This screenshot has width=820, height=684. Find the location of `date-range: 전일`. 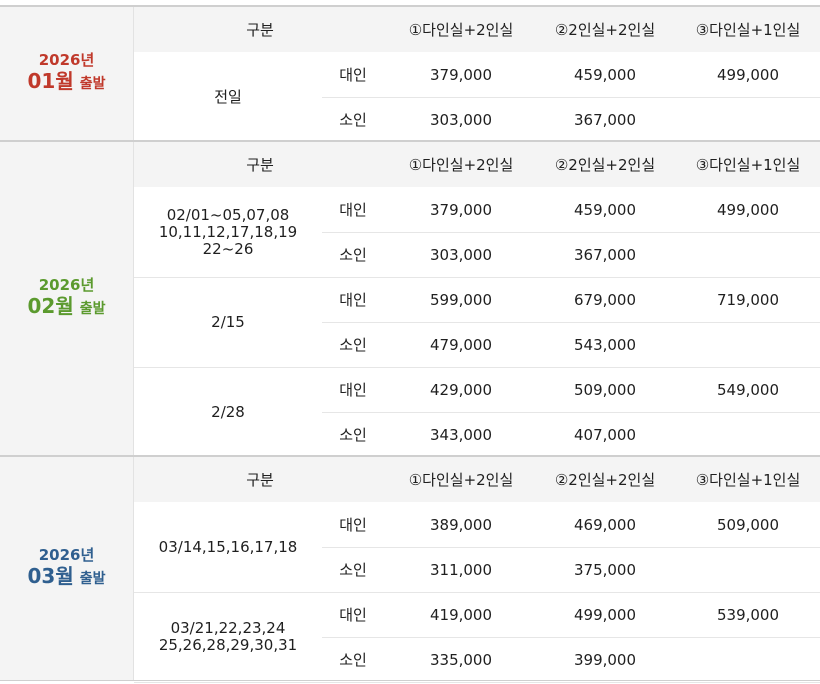

date-range: 전일 is located at coordinates (228, 96).